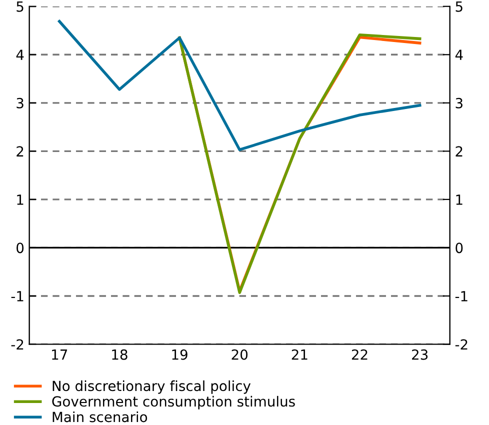 This screenshot has height=425, width=489. Describe the element at coordinates (459, 55) in the screenshot. I see `y2-tick-label: 4` at that location.